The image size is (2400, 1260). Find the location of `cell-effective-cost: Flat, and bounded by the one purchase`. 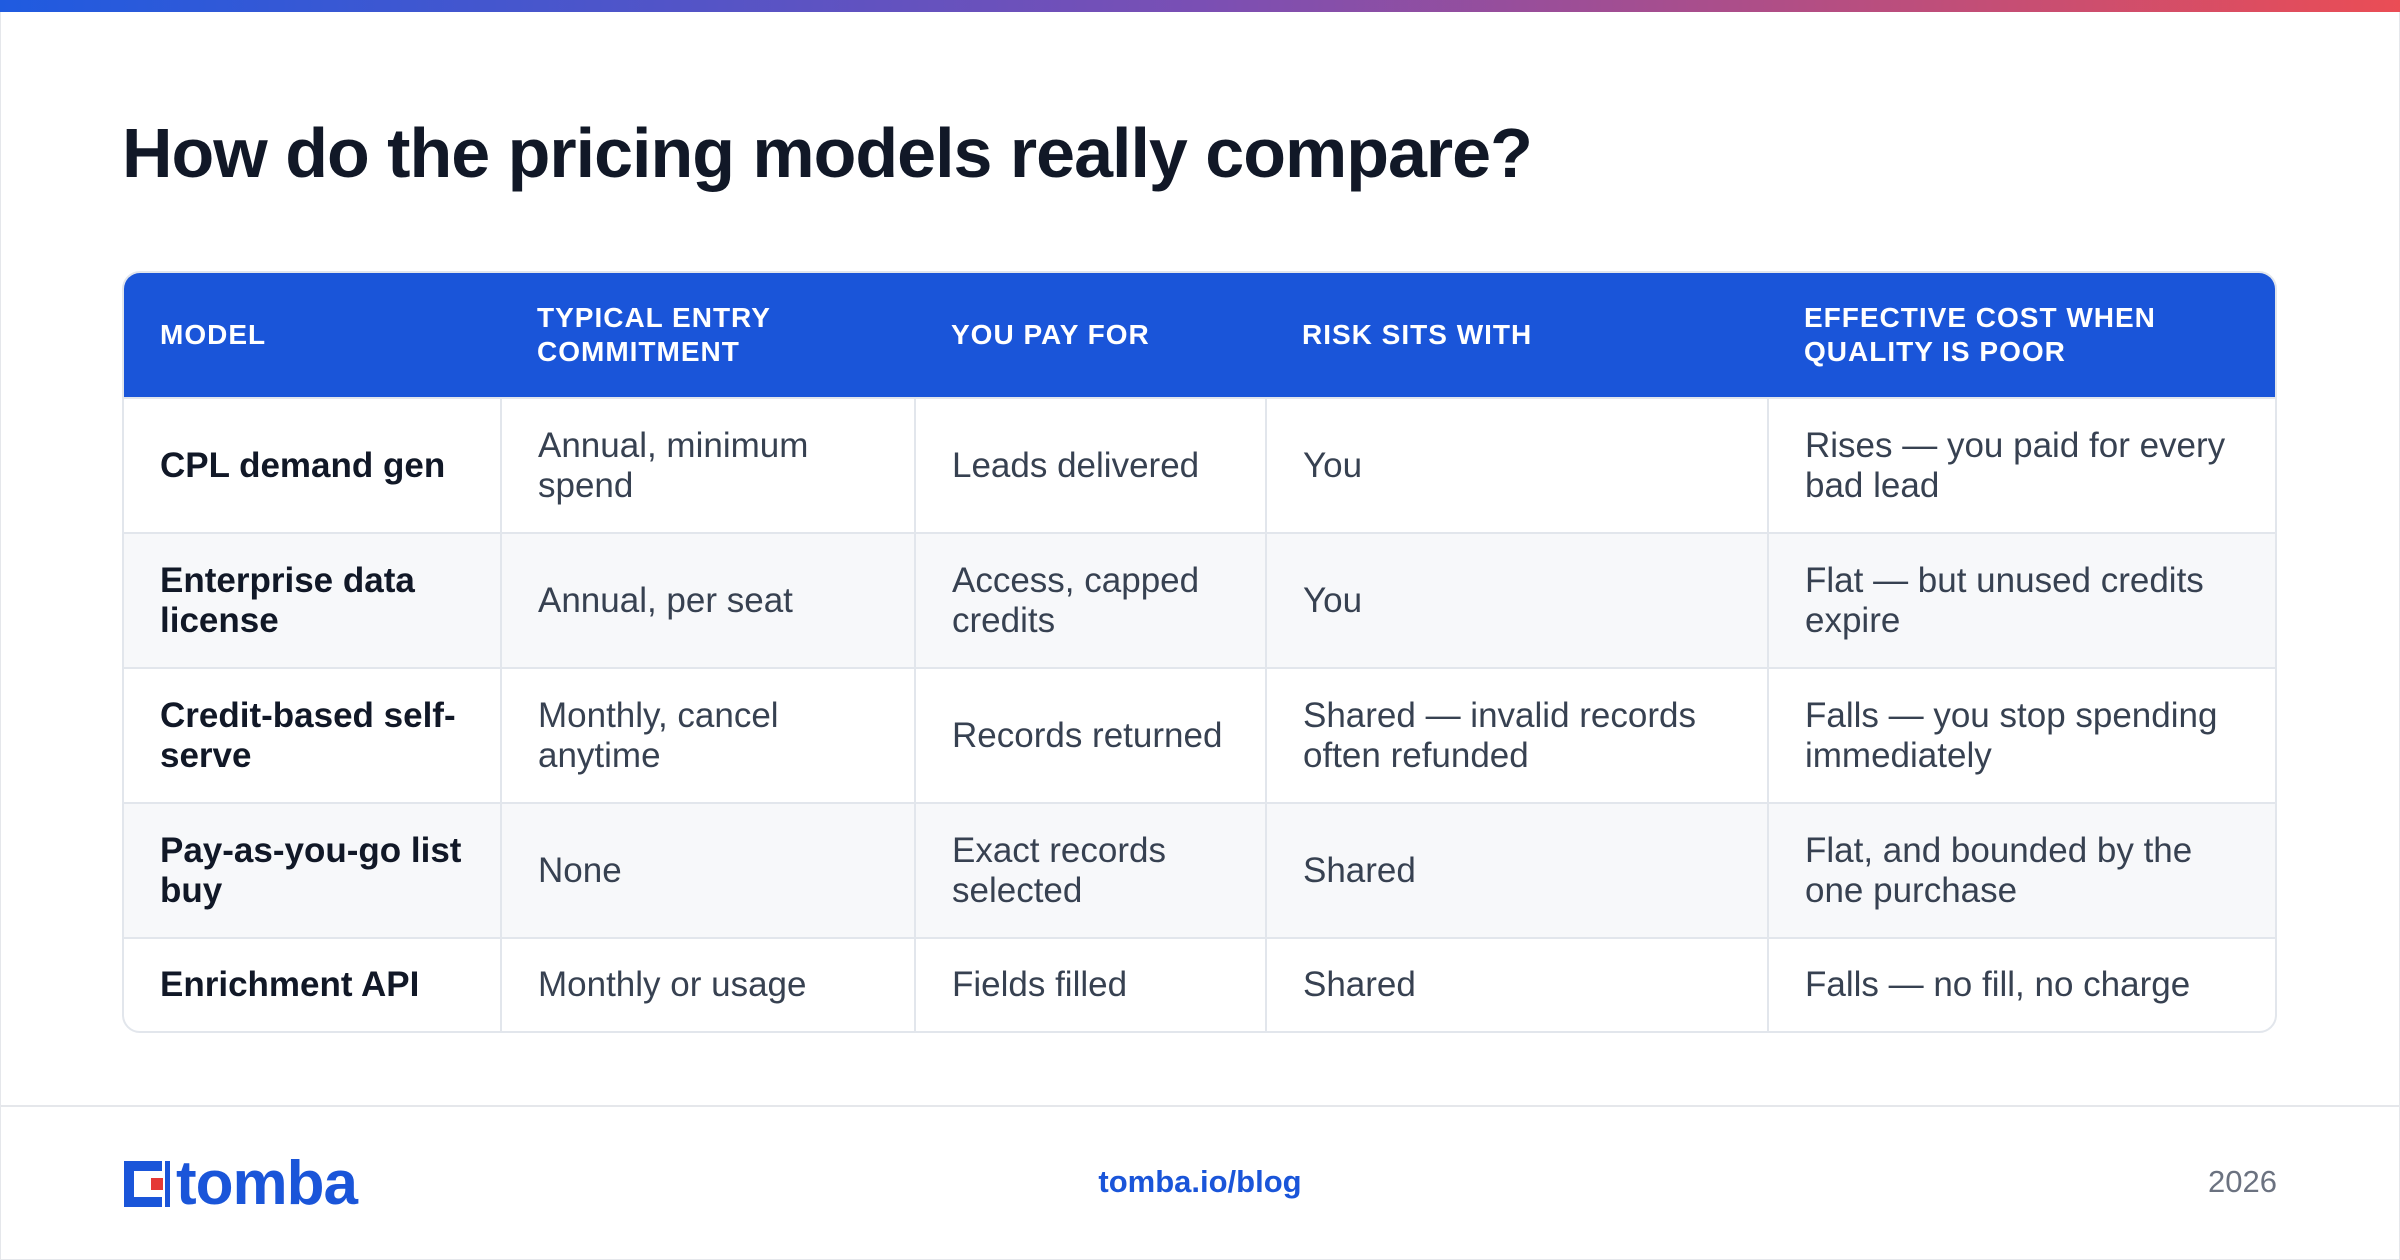

cell-effective-cost: Flat, and bounded by the one purchase is located at coordinates (2021, 870).